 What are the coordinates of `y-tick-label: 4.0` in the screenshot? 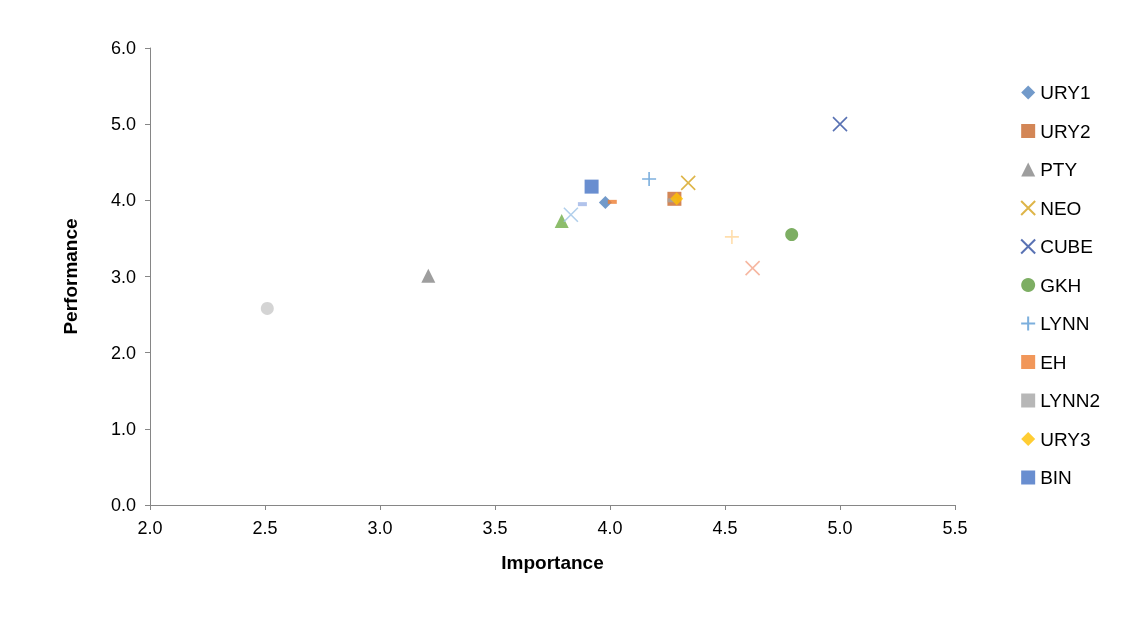 It's located at (123, 200).